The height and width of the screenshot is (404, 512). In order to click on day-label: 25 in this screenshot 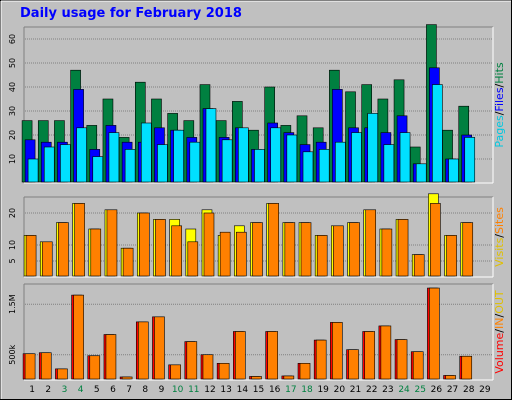, I will do `click(419, 390)`.